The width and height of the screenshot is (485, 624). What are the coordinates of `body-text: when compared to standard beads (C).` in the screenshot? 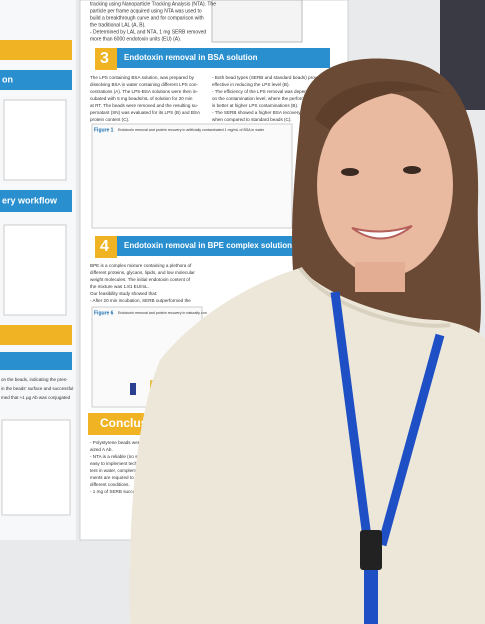 It's located at (252, 119).